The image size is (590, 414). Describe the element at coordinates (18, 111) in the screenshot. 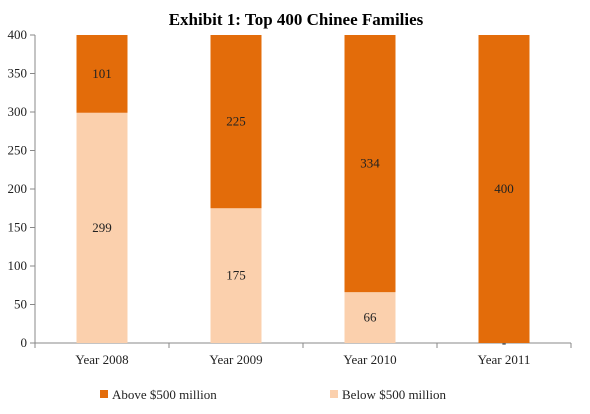

I see `y-tick-label: 300` at that location.